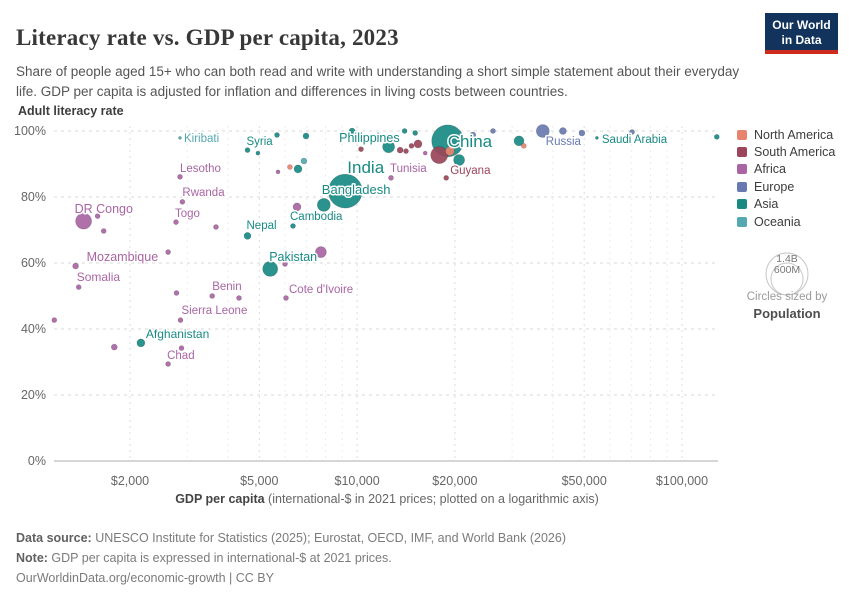 The height and width of the screenshot is (600, 850). I want to click on country-label-cote-d-ivoire: Cote d'Ivoire, so click(321, 290).